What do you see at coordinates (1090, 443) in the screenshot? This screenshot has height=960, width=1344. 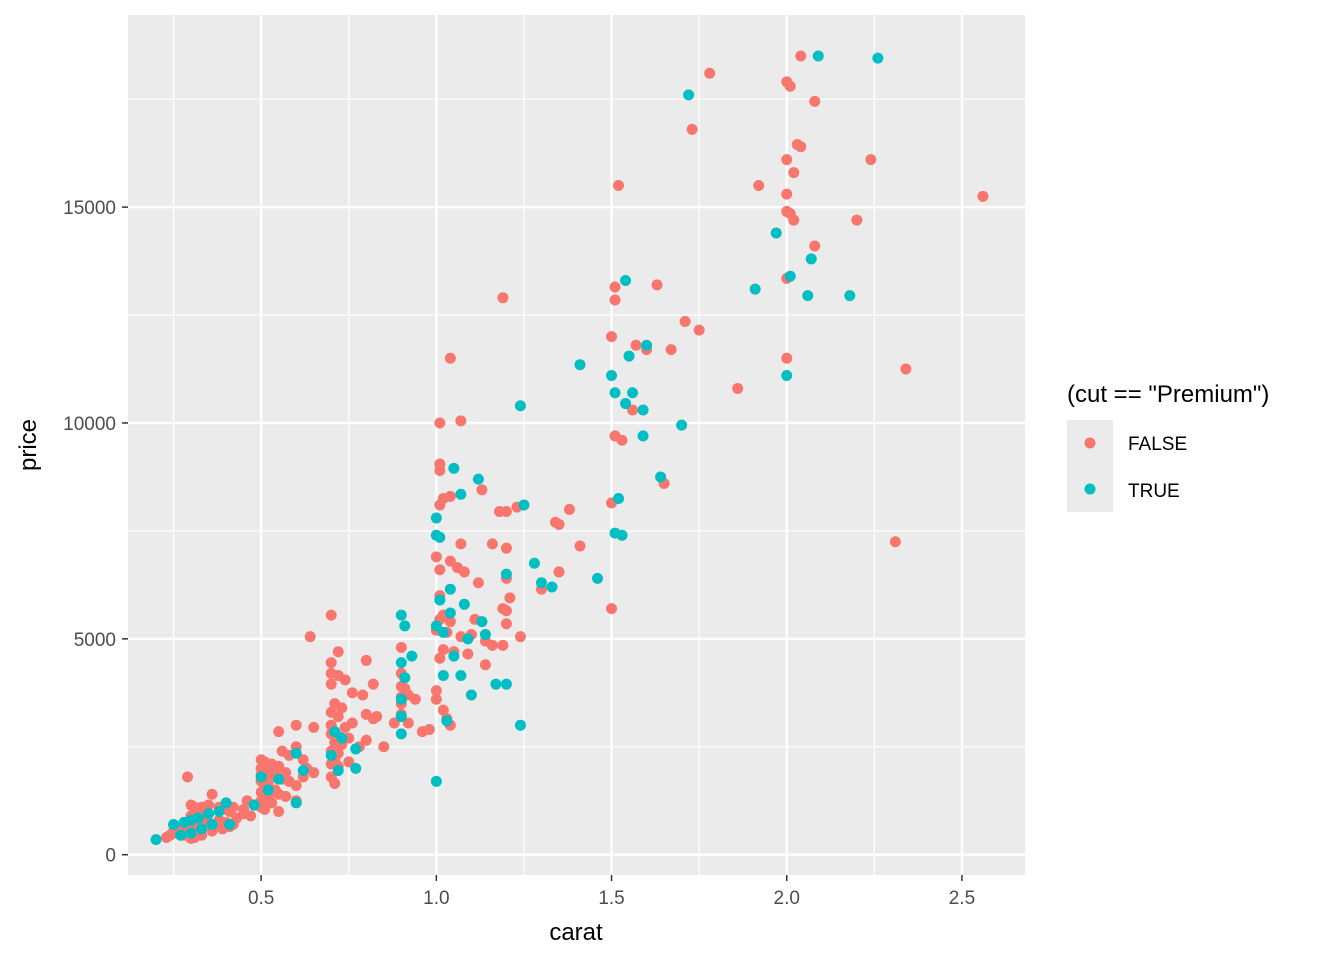 I see `legend-key-false` at bounding box center [1090, 443].